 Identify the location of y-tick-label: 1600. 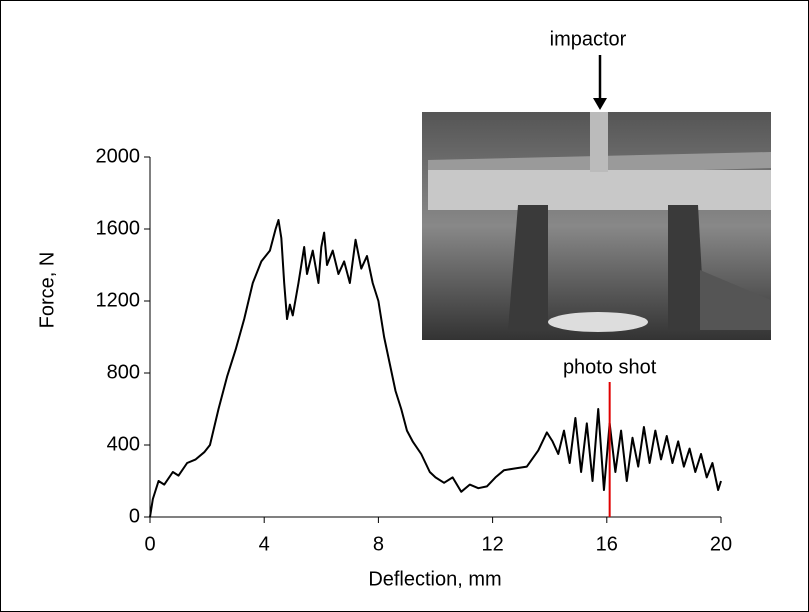
(118, 228).